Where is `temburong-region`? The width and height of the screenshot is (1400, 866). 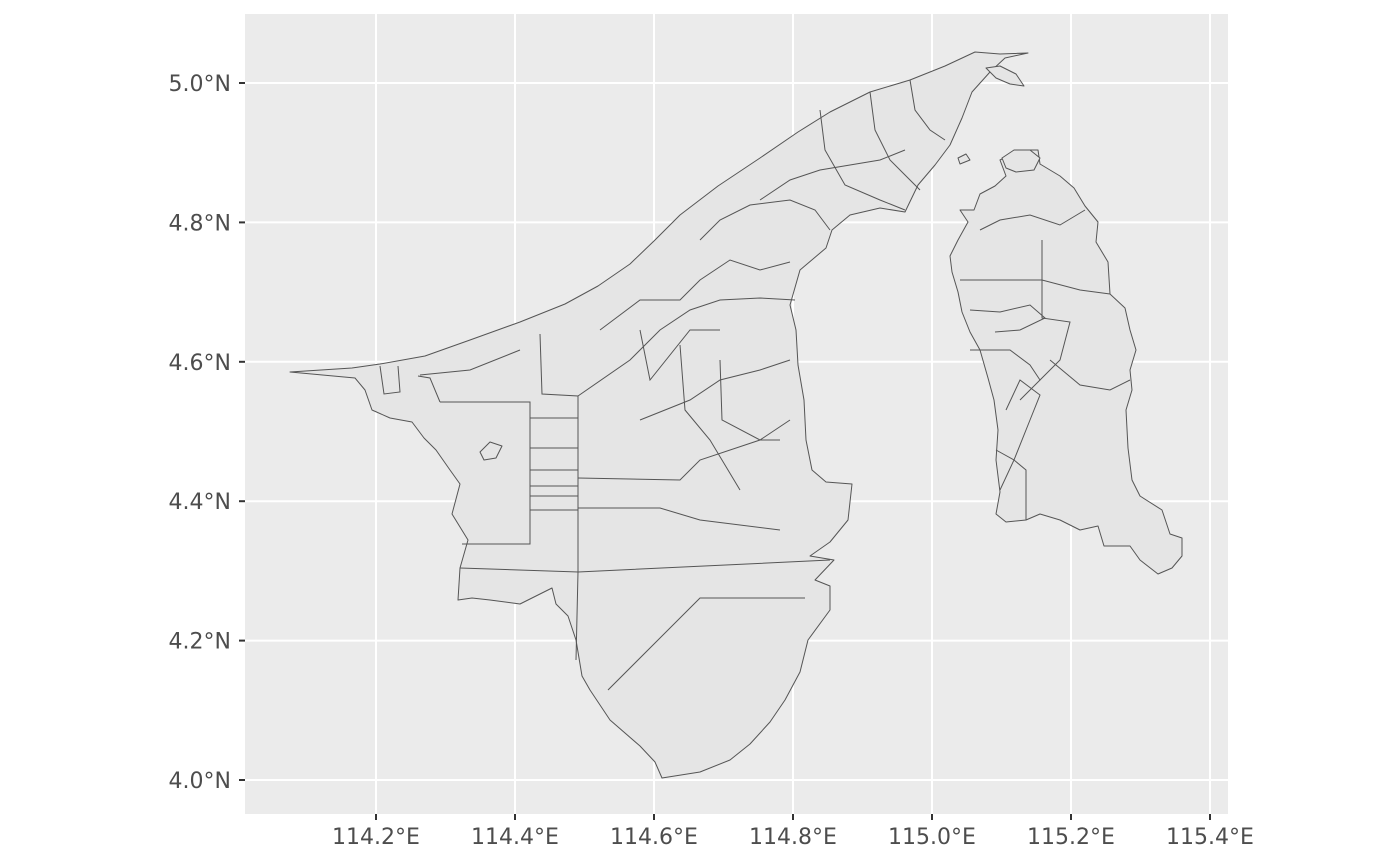 temburong-region is located at coordinates (1066, 362).